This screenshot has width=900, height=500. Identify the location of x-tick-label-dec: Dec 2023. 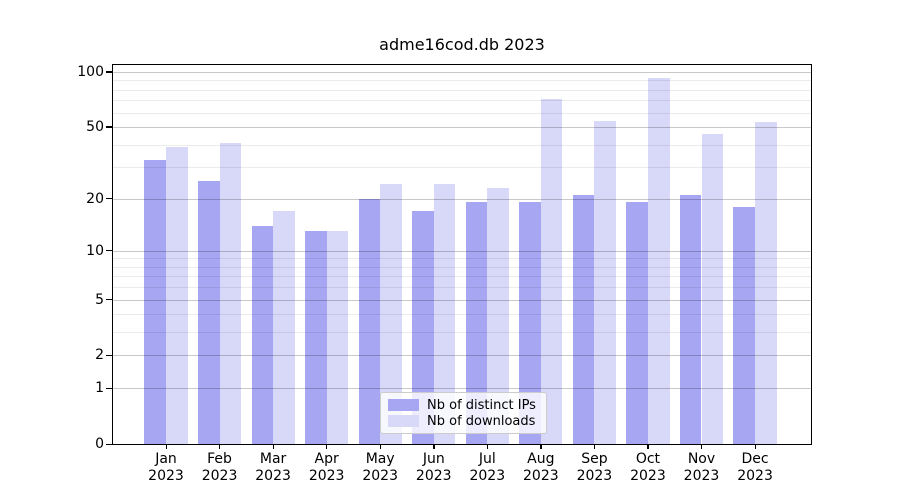
(755, 468).